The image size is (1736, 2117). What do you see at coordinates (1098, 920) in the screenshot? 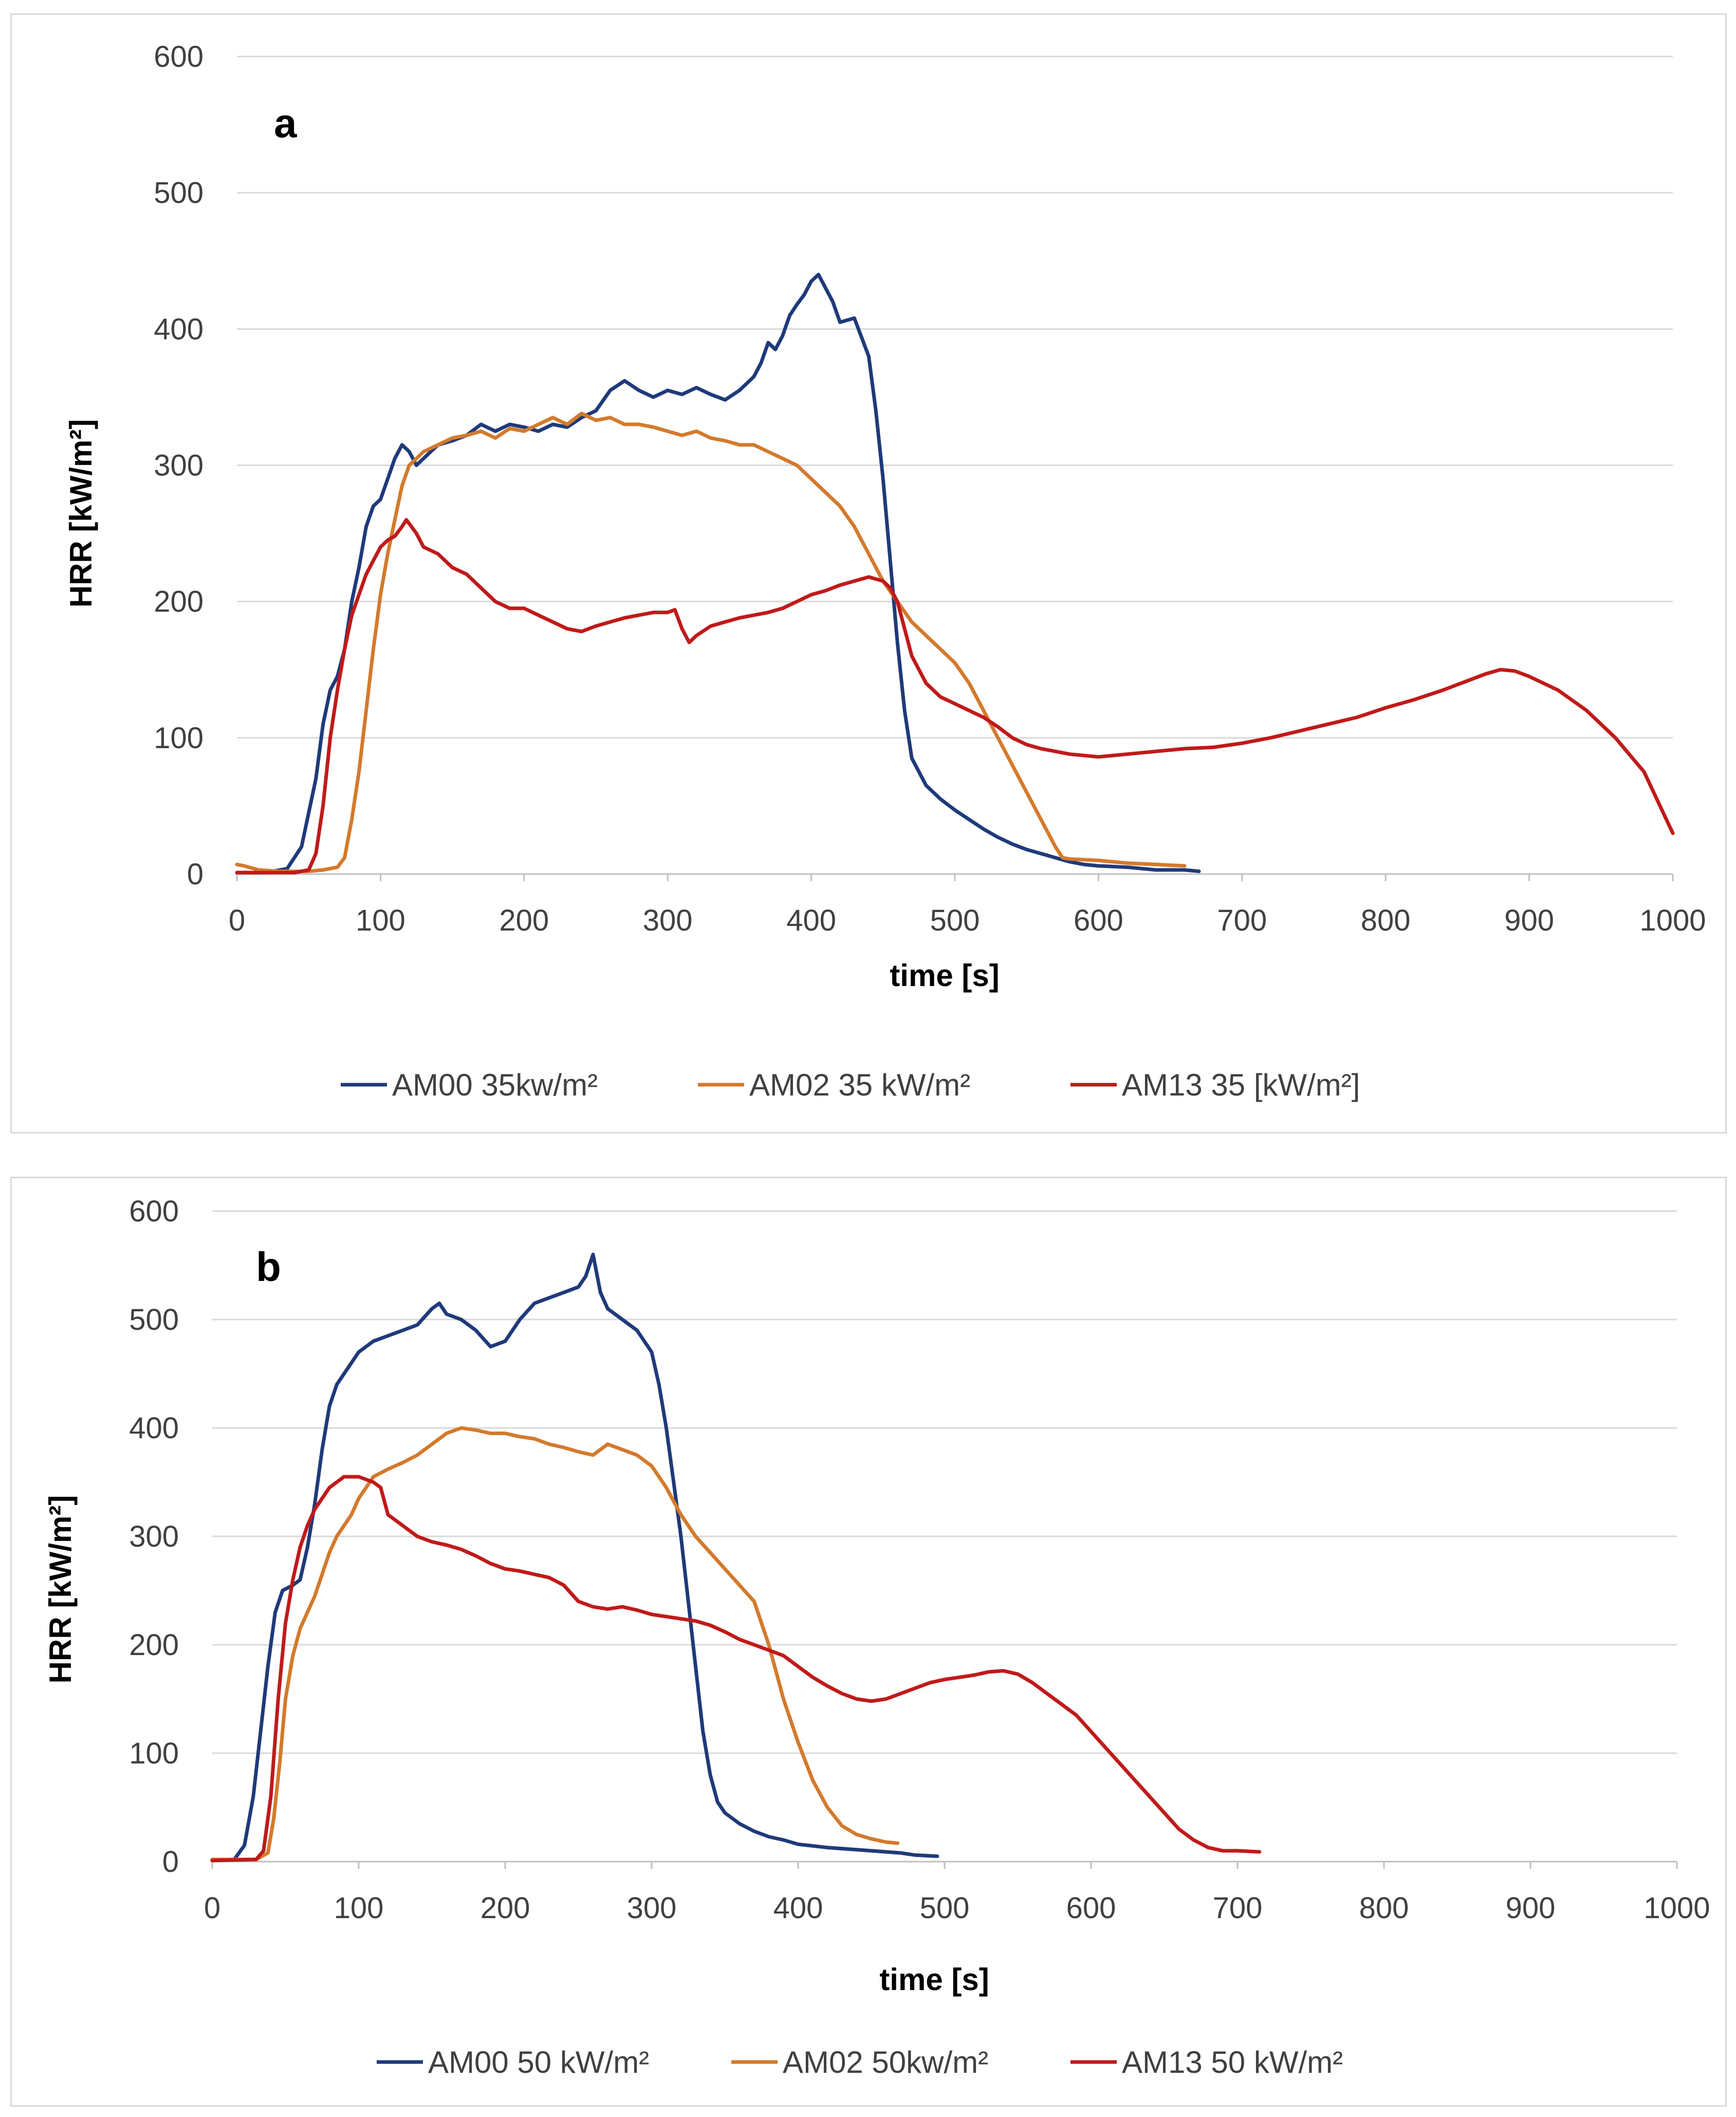
I see `x-tick-label-a-600: 600` at bounding box center [1098, 920].